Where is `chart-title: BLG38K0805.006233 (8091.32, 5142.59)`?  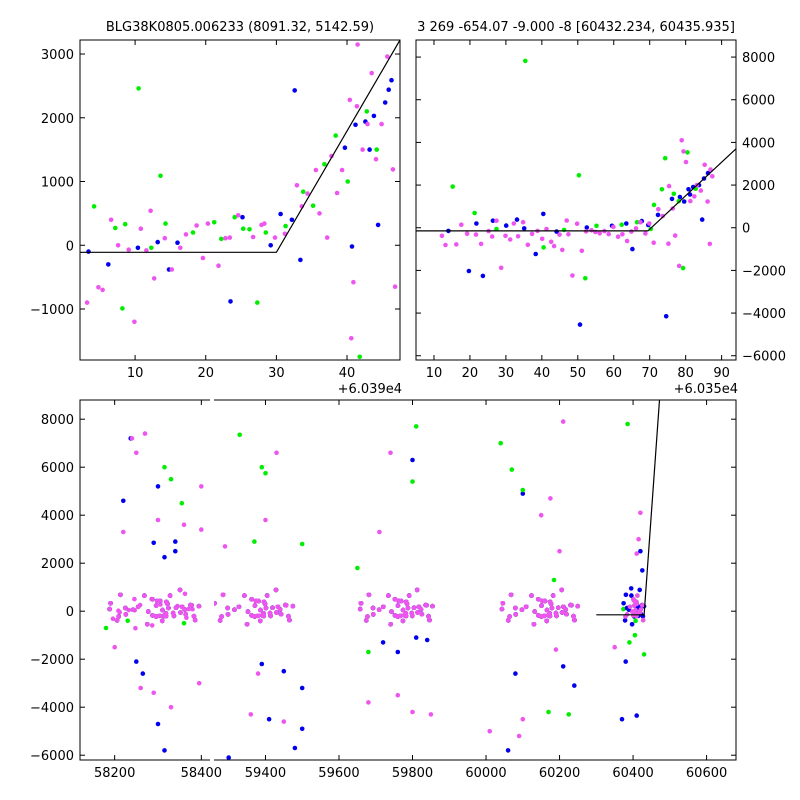 chart-title: BLG38K0805.006233 (8091.32, 5142.59) is located at coordinates (240, 27).